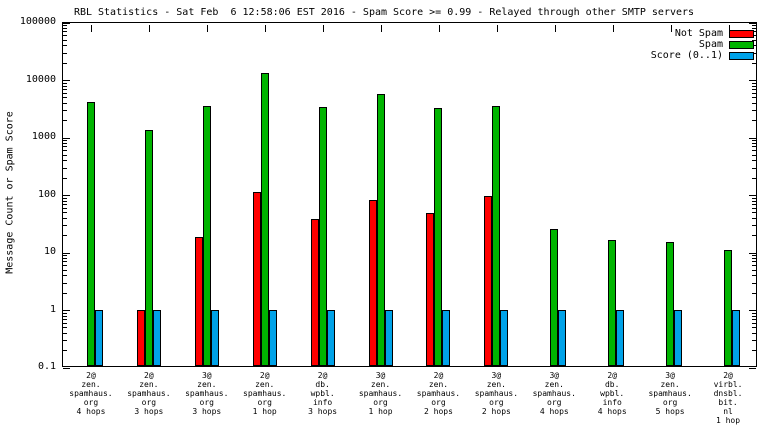  What do you see at coordinates (207, 393) in the screenshot?
I see `x-category-label: 3@ zen. spamhaus. org 3 hops` at bounding box center [207, 393].